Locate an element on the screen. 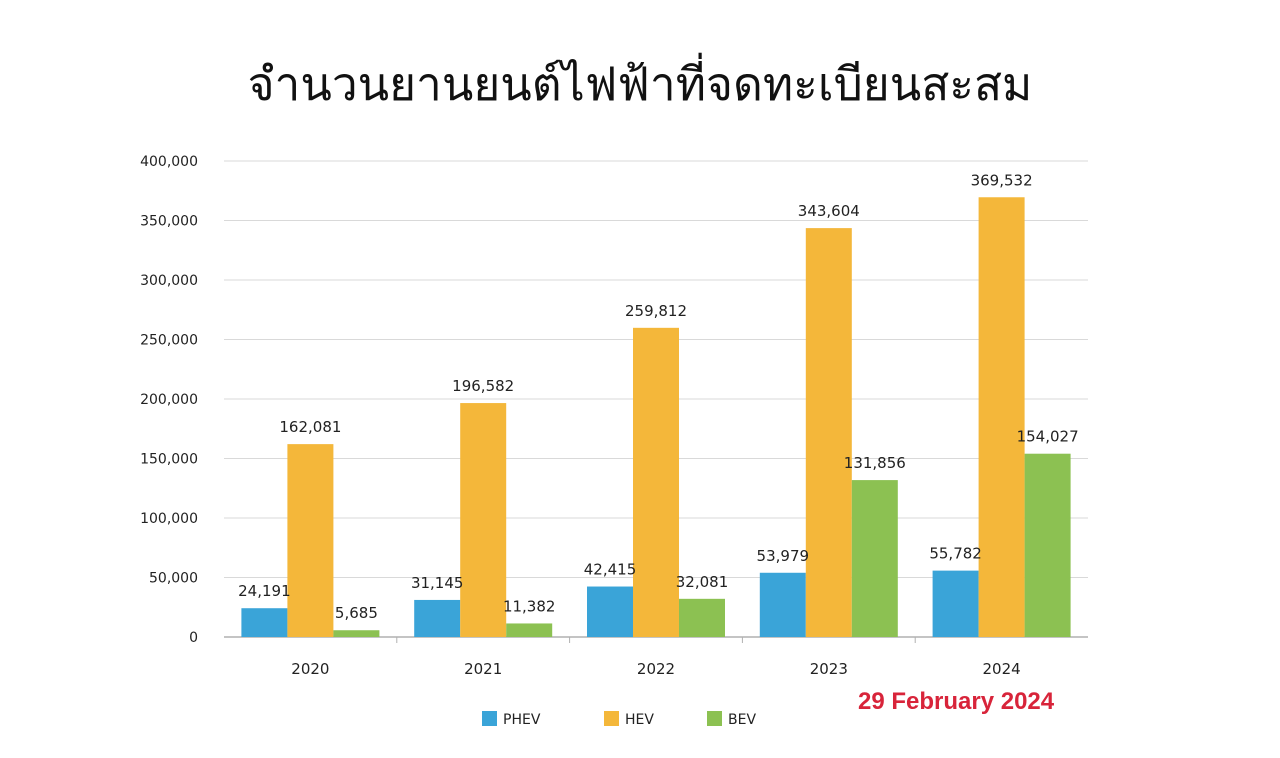 The image size is (1280, 758). data-label: 162,081 is located at coordinates (310, 427).